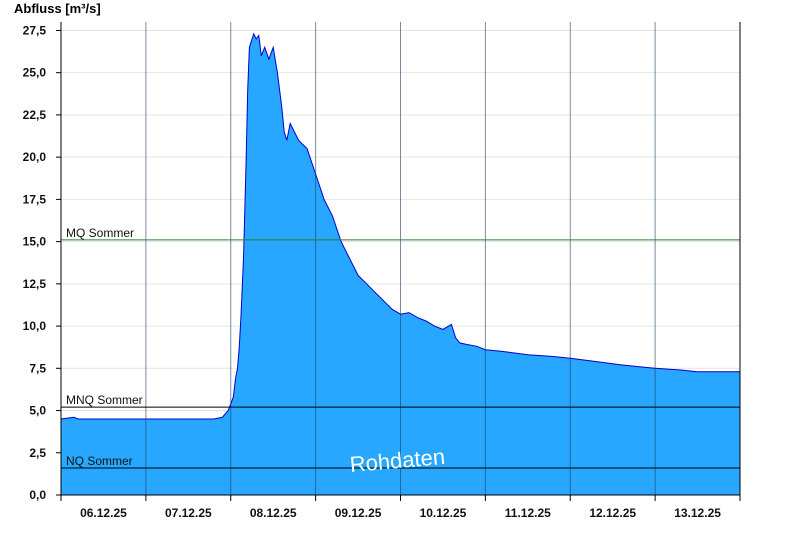  What do you see at coordinates (37, 411) in the screenshot?
I see `y-tick-label-2: 5,0` at bounding box center [37, 411].